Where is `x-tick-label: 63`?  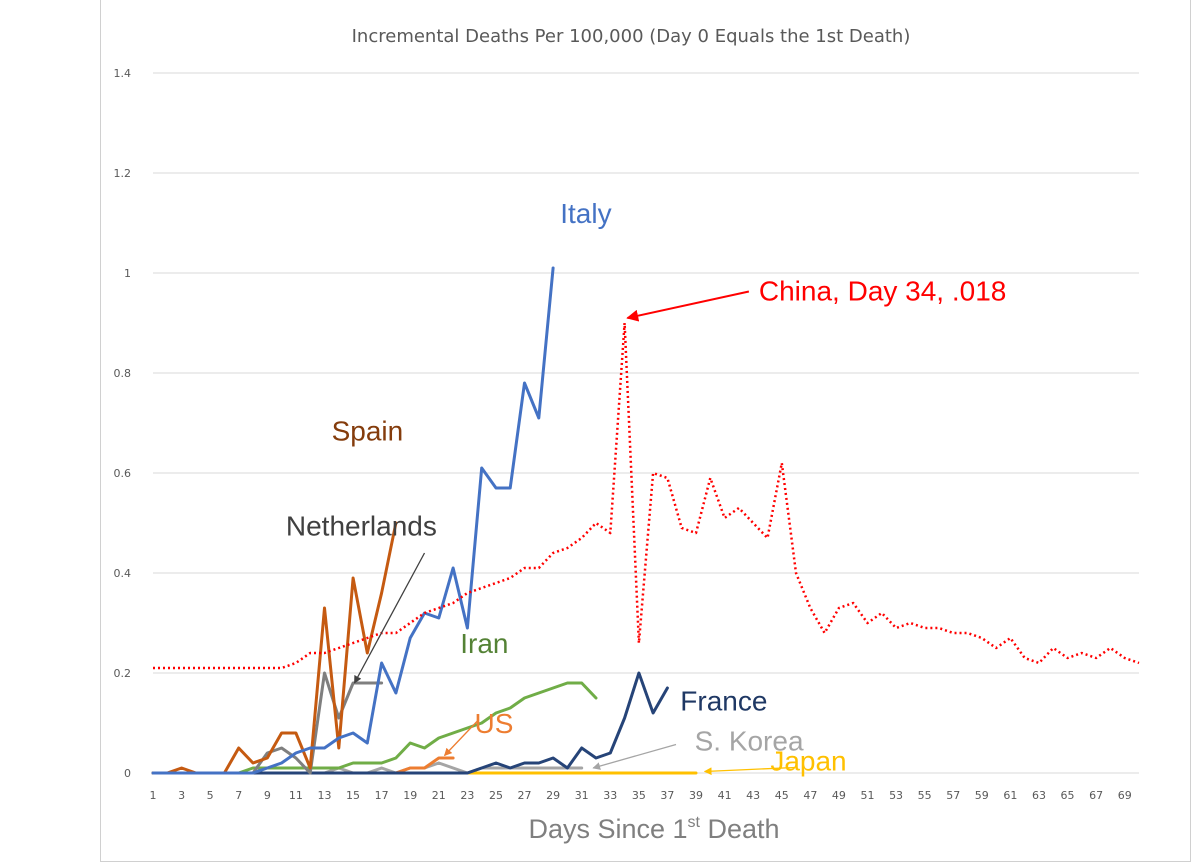
x-tick-label: 63 is located at coordinates (1039, 795).